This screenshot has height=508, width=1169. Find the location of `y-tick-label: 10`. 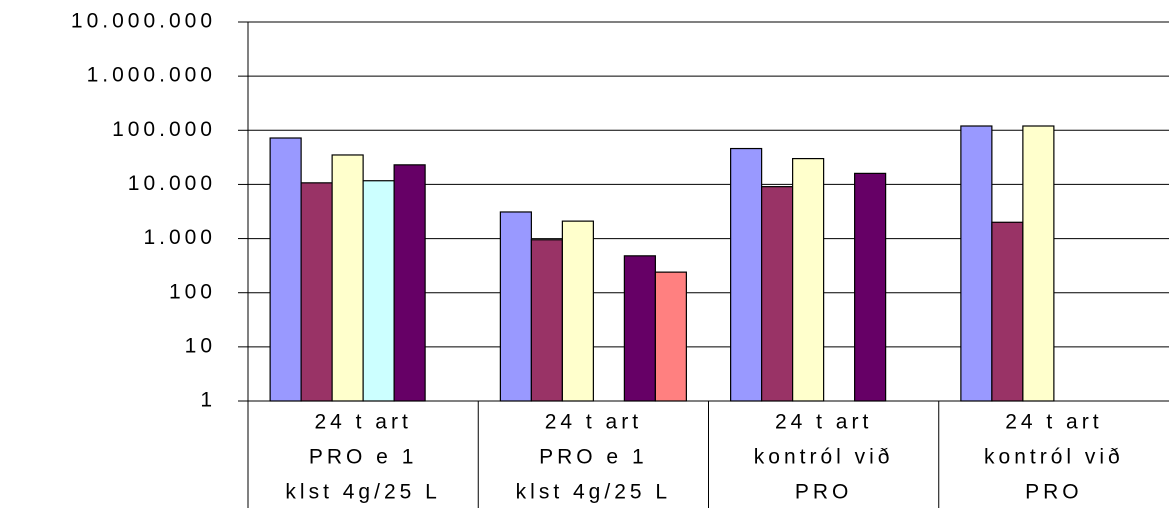

y-tick-label: 10 is located at coordinates (200, 345).